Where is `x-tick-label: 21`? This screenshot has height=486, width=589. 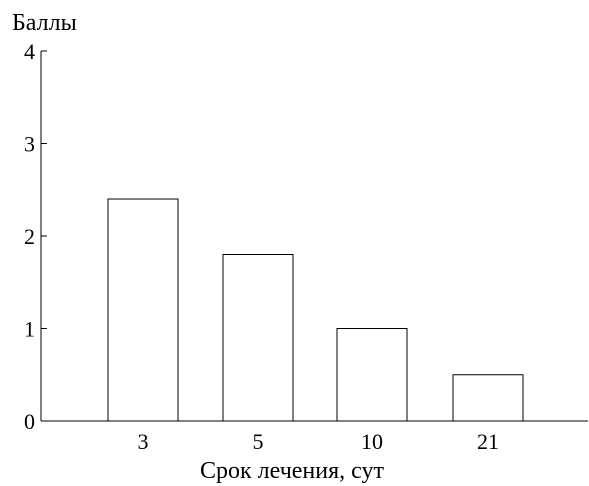
x-tick-label: 21 is located at coordinates (488, 441).